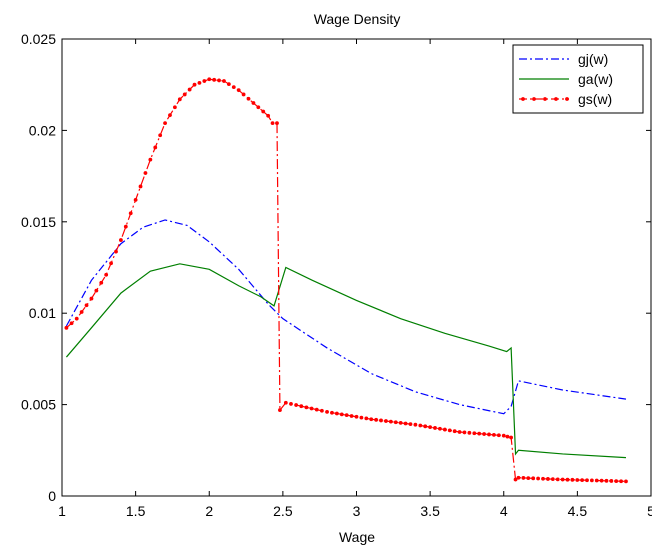 The height and width of the screenshot is (554, 652). Describe the element at coordinates (357, 19) in the screenshot. I see `chart-title: Wage Density` at that location.